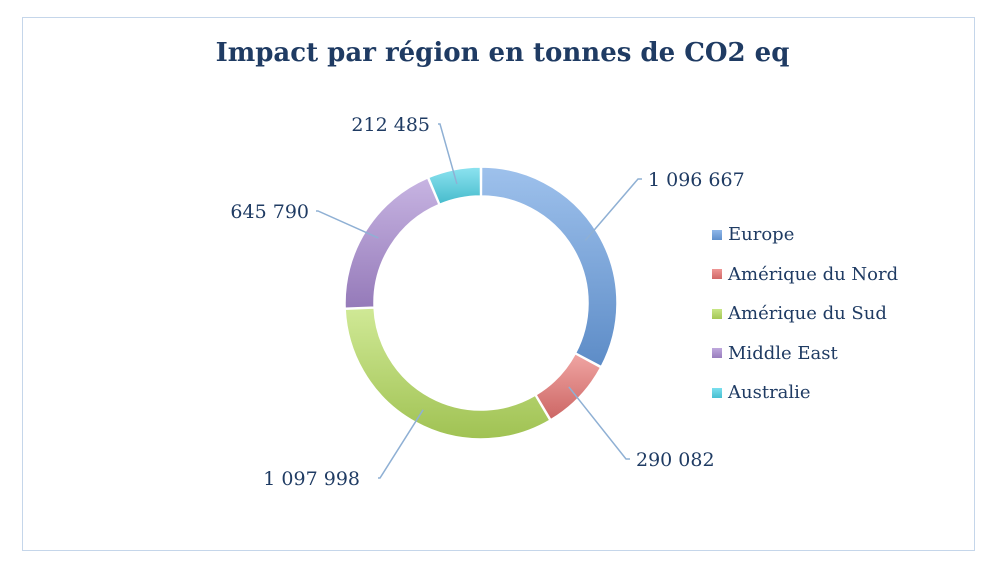  What do you see at coordinates (783, 353) in the screenshot?
I see `legend-label: Middle East` at bounding box center [783, 353].